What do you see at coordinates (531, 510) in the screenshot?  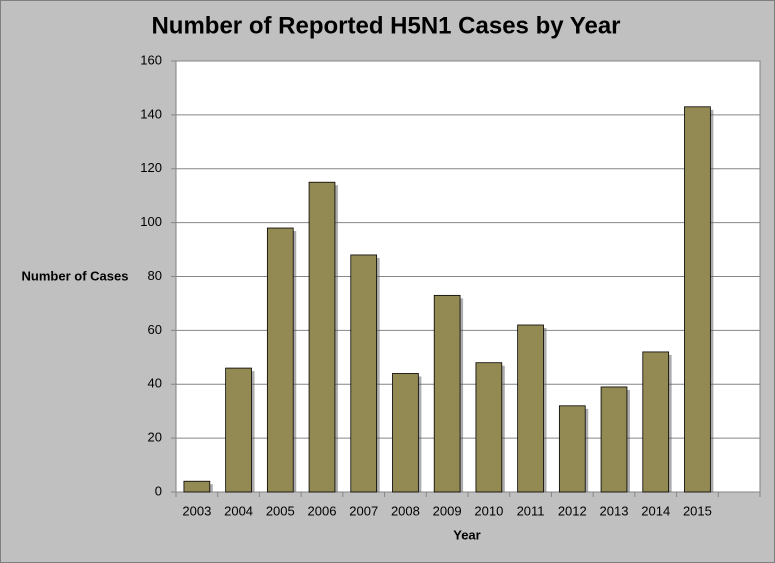 I see `x-tick-label: 2011` at bounding box center [531, 510].